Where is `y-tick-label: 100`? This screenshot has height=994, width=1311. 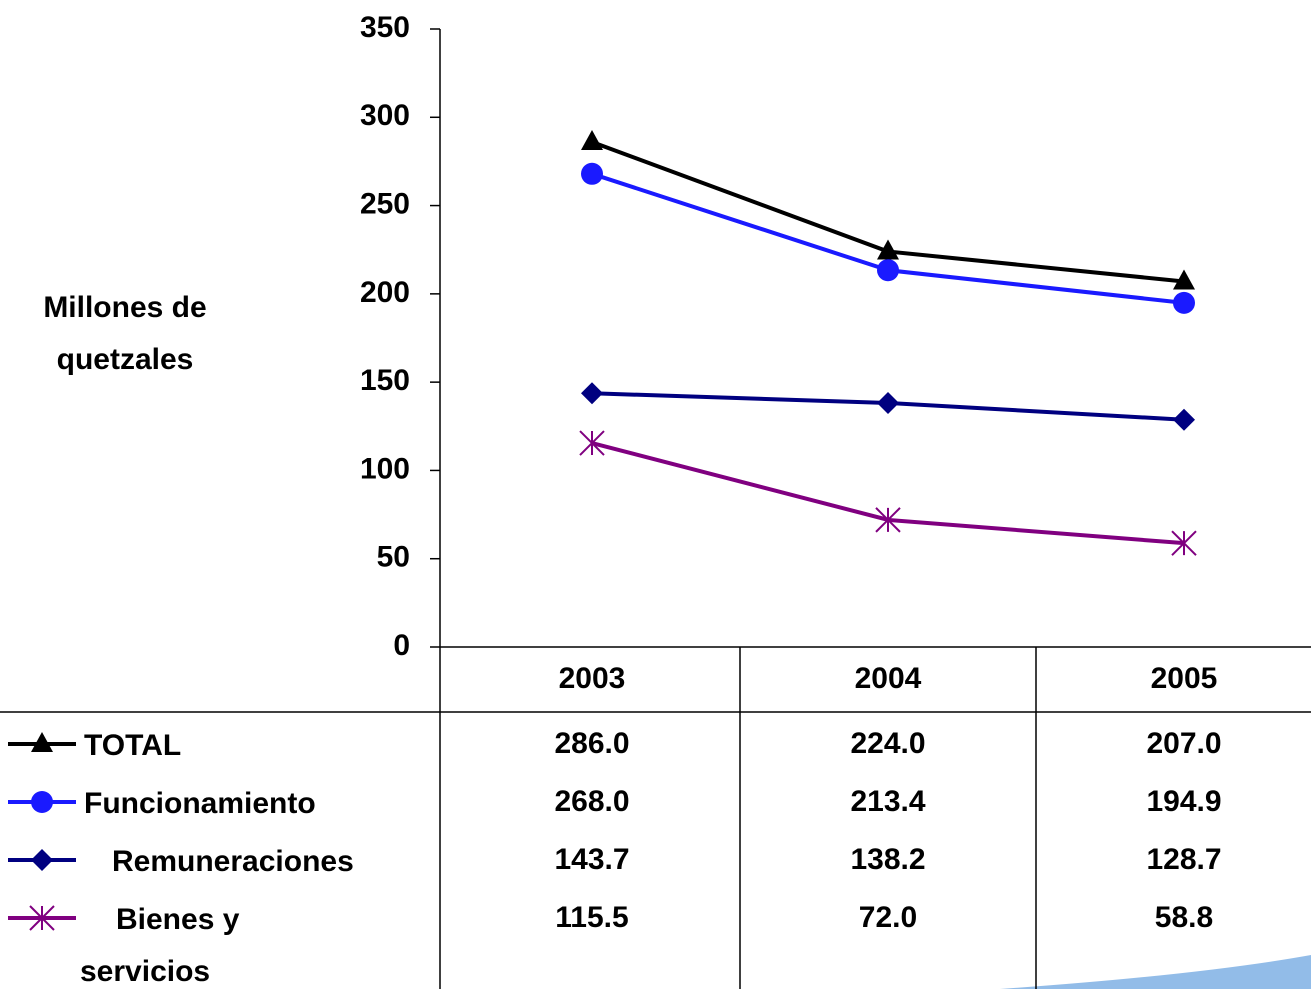
y-tick-label: 100 is located at coordinates (385, 468).